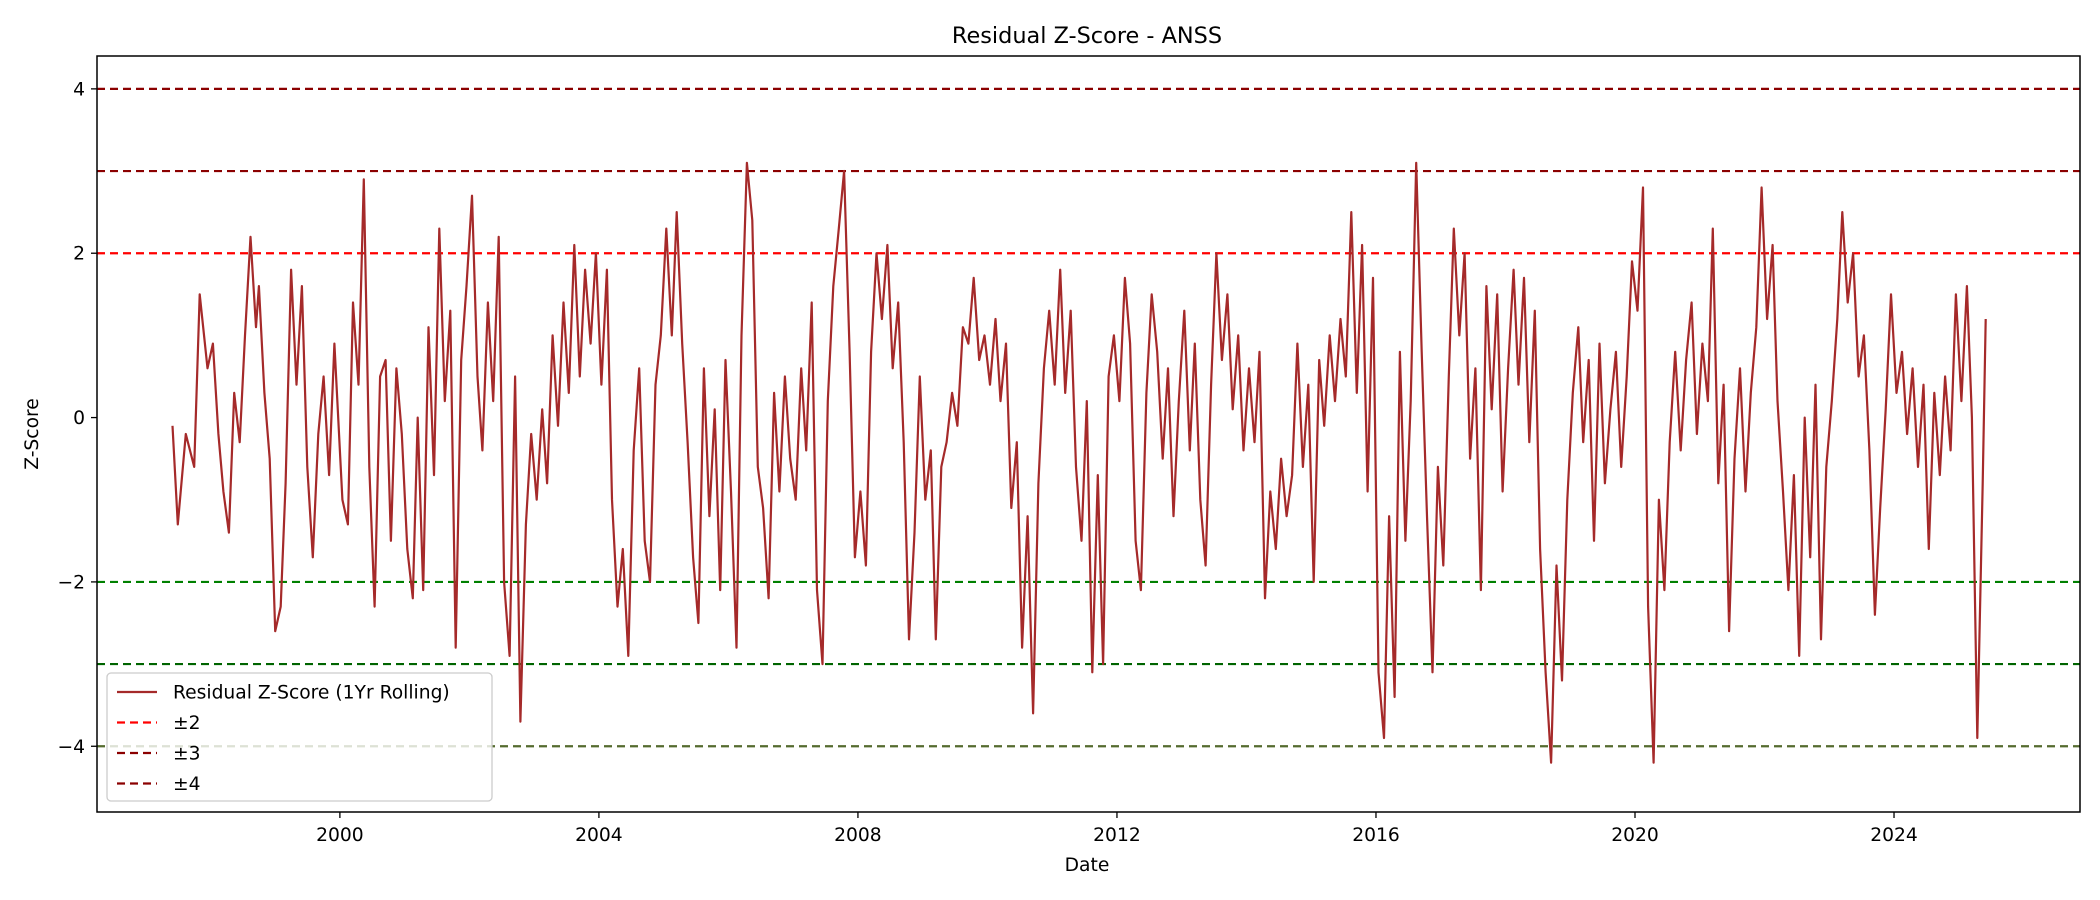  What do you see at coordinates (71, 747) in the screenshot?
I see `y-tick-label: −4` at bounding box center [71, 747].